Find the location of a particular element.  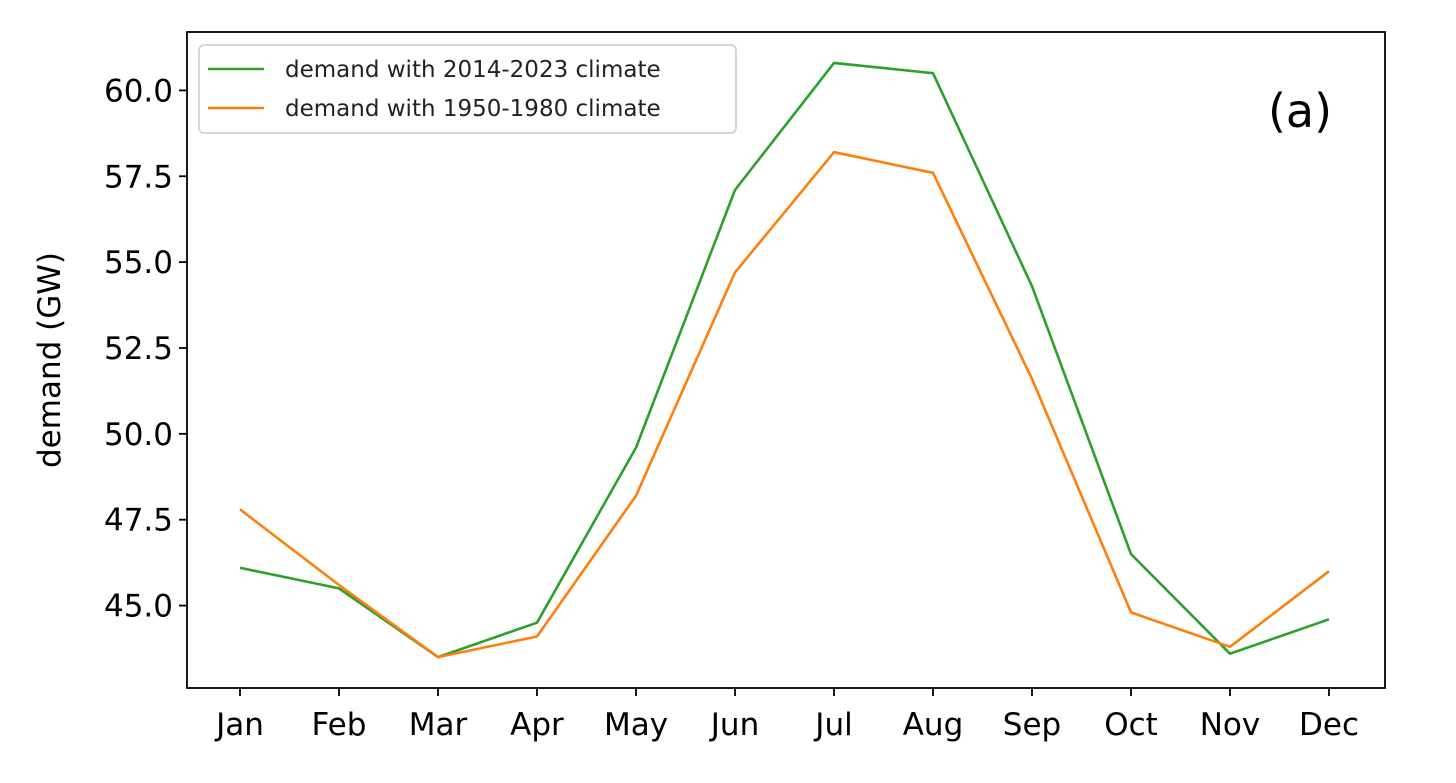

legend-box is located at coordinates (467, 89).